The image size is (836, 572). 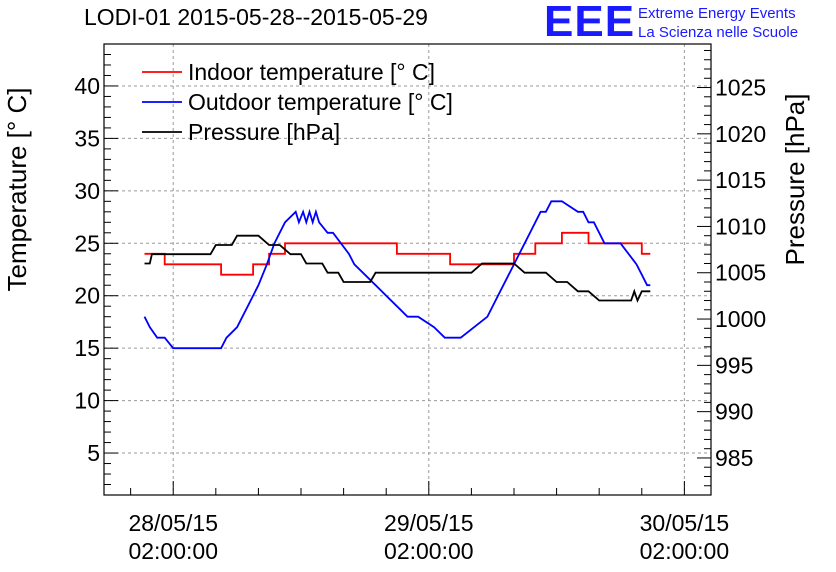 What do you see at coordinates (740, 319) in the screenshot?
I see `y2-tick-label: 1000` at bounding box center [740, 319].